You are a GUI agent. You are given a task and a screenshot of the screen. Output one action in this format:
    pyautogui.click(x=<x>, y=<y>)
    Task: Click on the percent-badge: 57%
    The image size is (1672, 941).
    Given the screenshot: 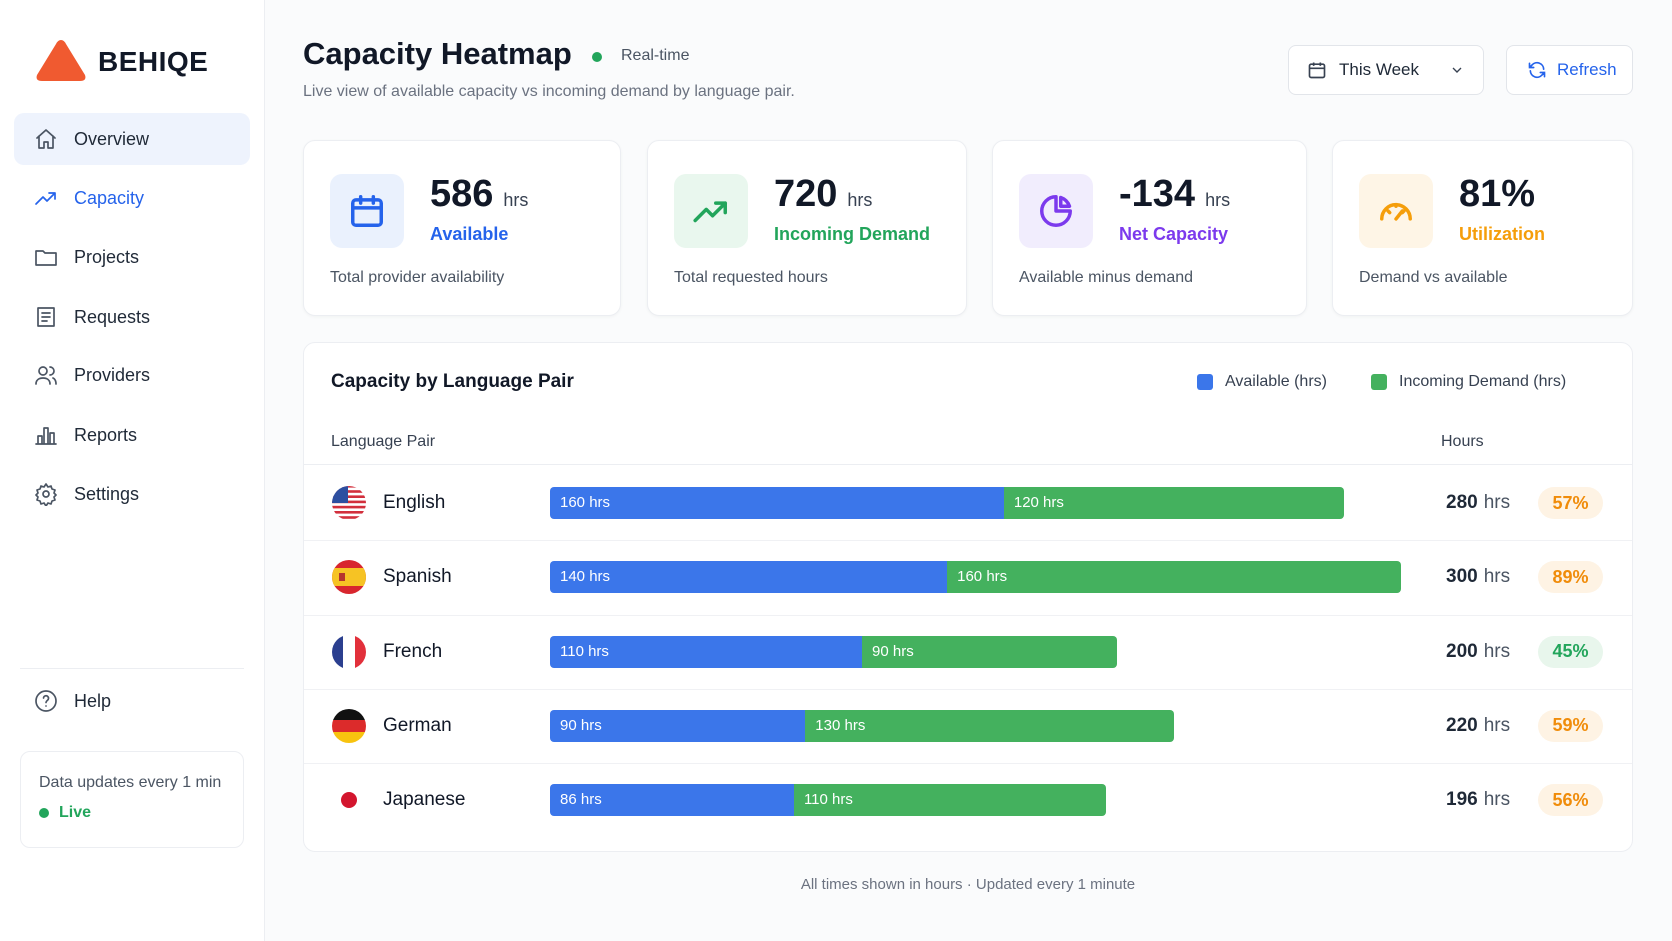 What is the action you would take?
    pyautogui.click(x=1570, y=503)
    